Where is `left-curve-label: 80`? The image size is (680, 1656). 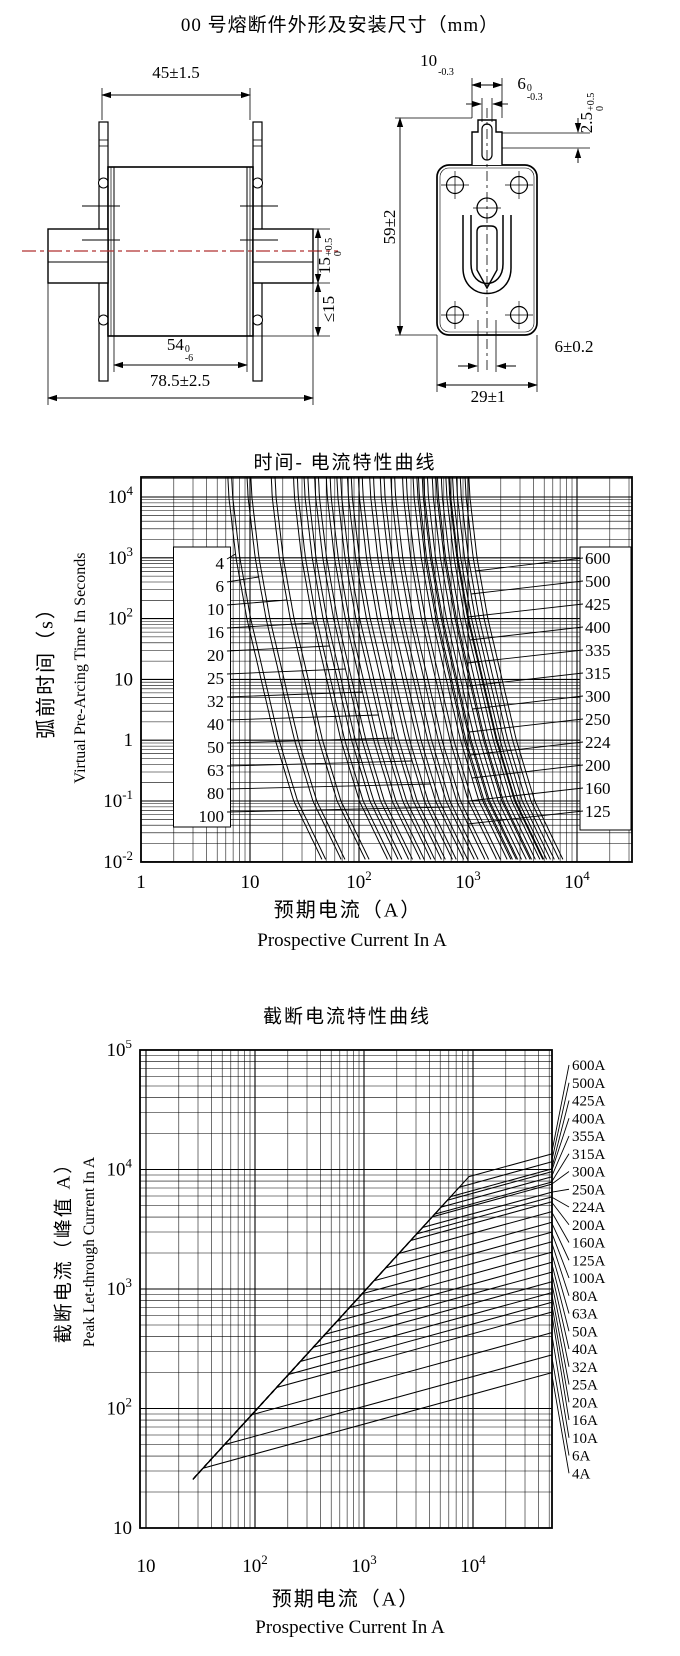 left-curve-label: 80 is located at coordinates (215, 793).